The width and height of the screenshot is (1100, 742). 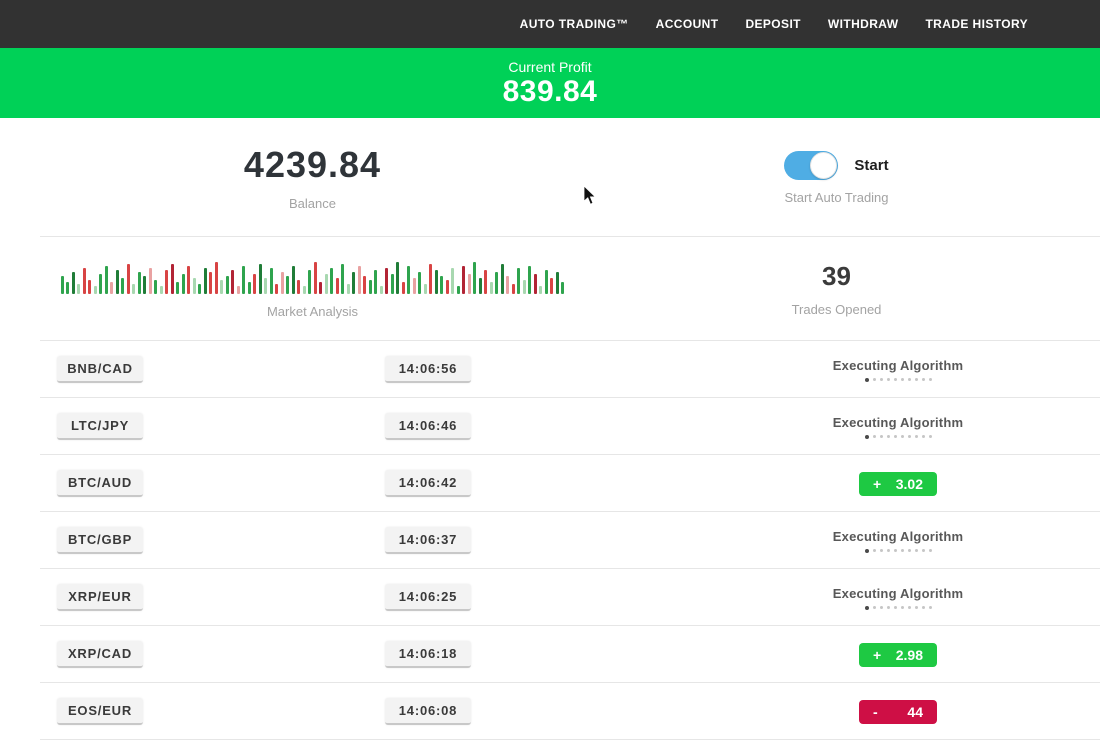 I want to click on trade-row: BNB/CAD 14:06:56 Executing Algorithm, so click(x=550, y=369).